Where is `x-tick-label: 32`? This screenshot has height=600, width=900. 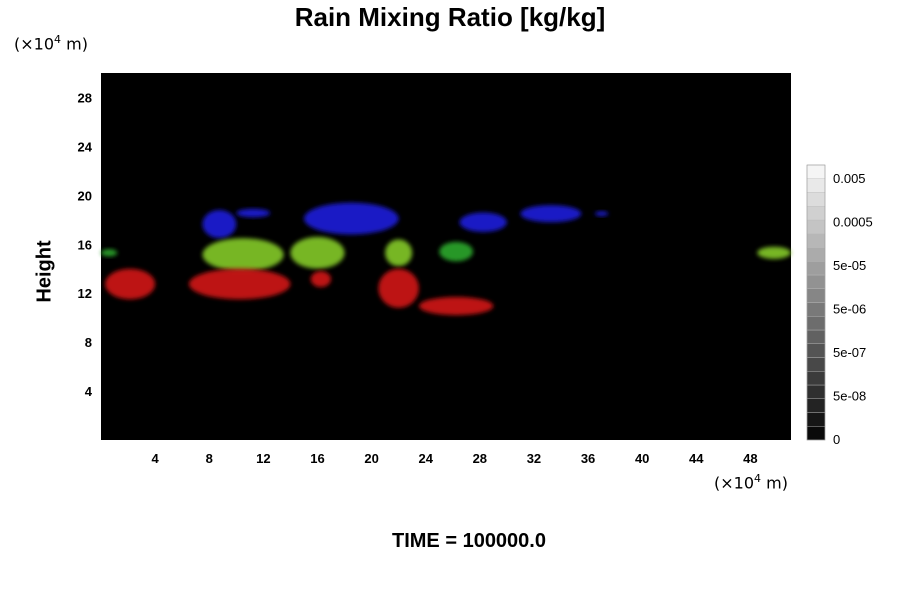 x-tick-label: 32 is located at coordinates (534, 458).